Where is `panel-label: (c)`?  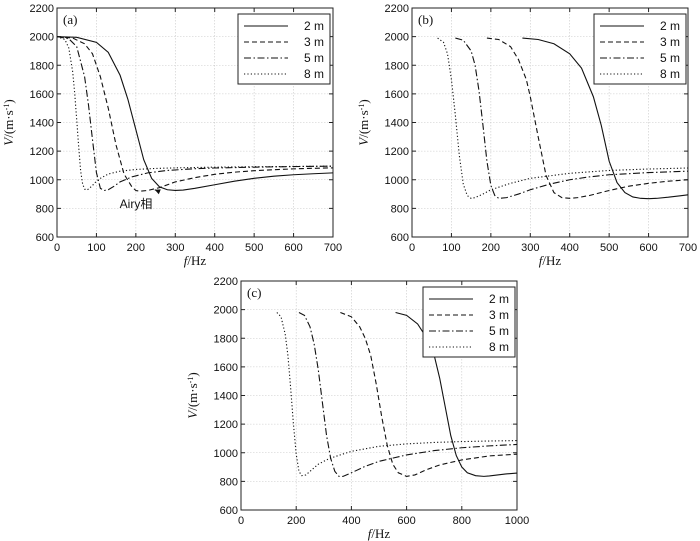 panel-label: (c) is located at coordinates (254, 292).